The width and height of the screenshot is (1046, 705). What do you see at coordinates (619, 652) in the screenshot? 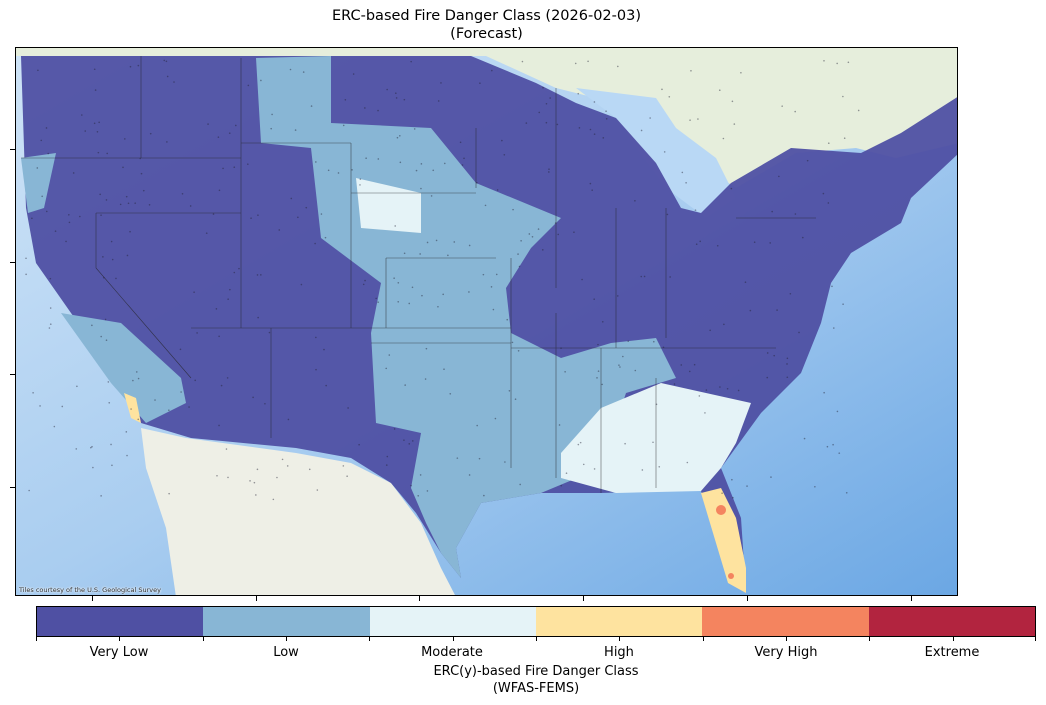
I see `colorbar-label-high: High` at bounding box center [619, 652].